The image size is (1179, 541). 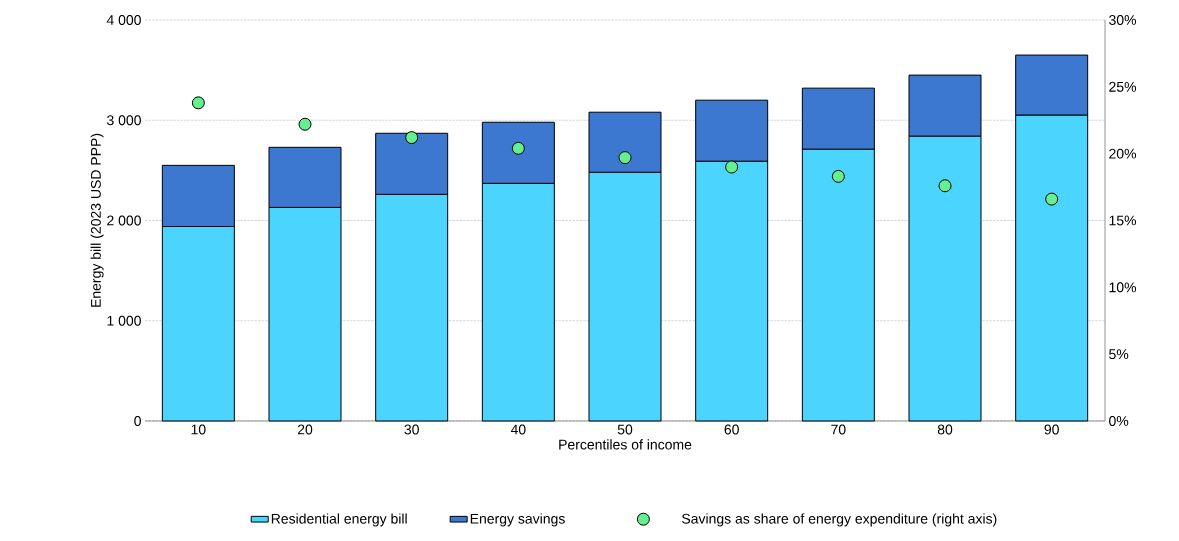 I want to click on x-tick-label: 20, so click(x=305, y=429).